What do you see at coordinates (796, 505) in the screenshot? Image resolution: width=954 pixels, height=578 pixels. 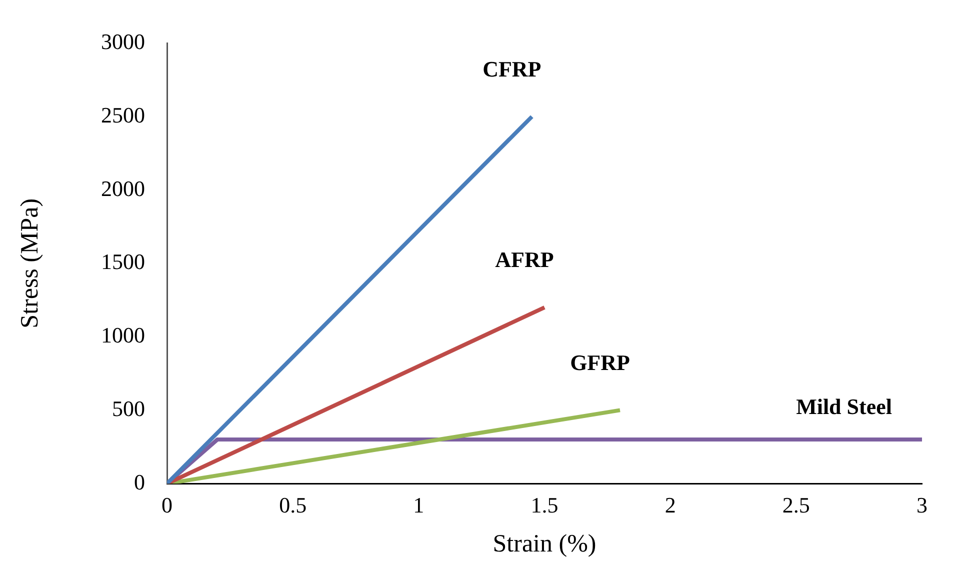 I see `x-tick-label: 2.5` at bounding box center [796, 505].